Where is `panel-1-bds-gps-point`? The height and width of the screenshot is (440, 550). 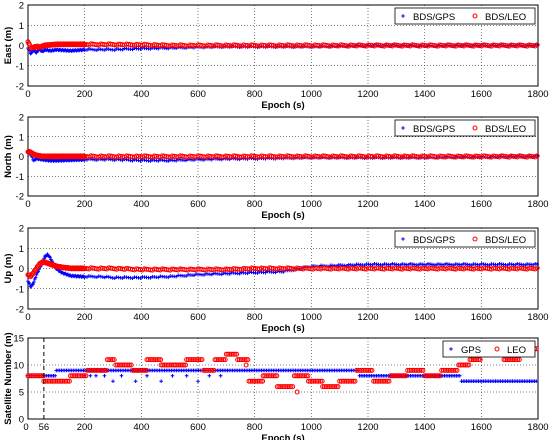 panel-1-bds-gps-point is located at coordinates (104, 50).